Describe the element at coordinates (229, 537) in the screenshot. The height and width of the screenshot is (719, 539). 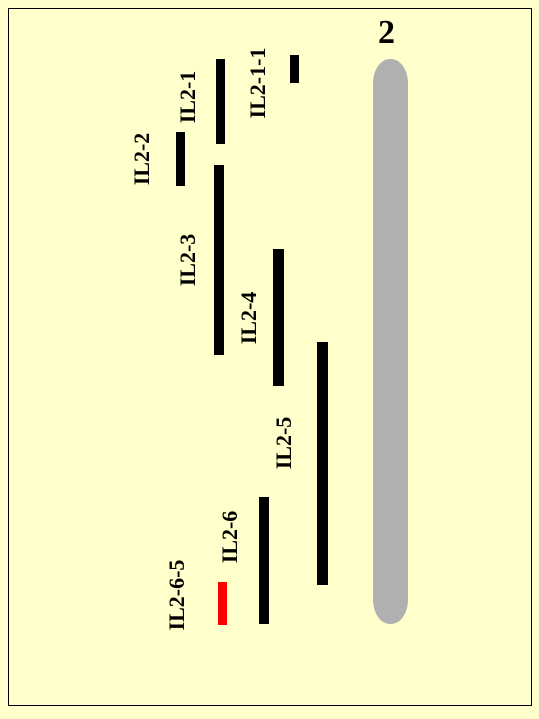
I see `segment-label-il2-6: IL2-6` at that location.